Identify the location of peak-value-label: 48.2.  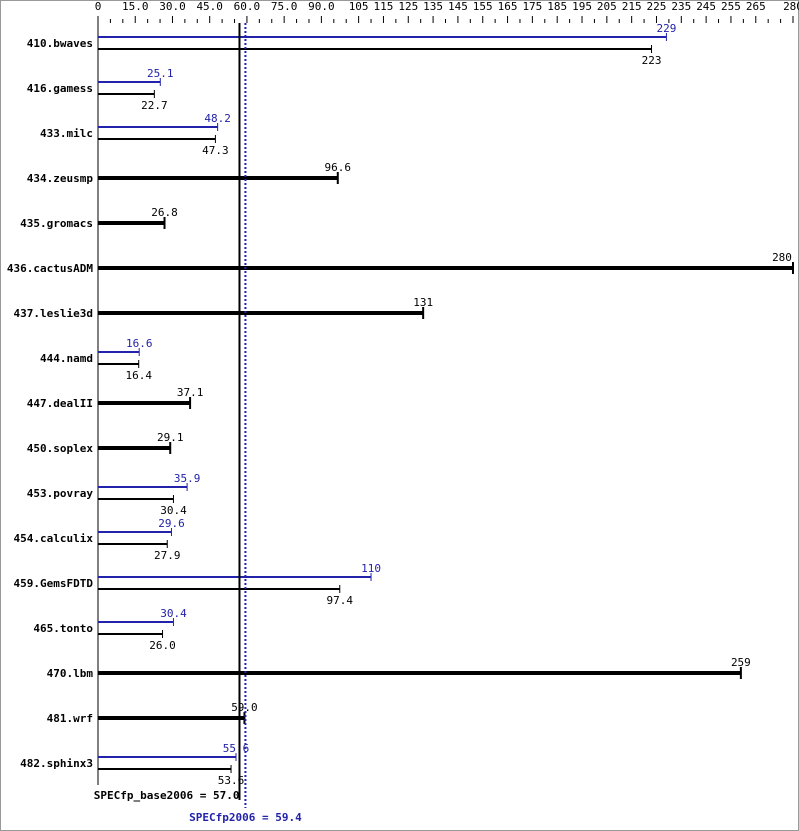
(217, 118).